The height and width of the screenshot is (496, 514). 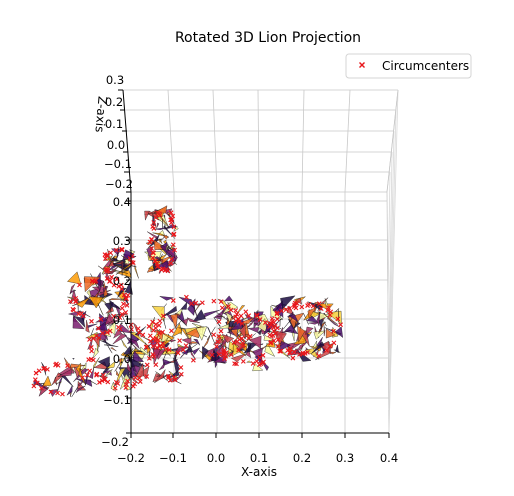 I want to click on x-tick-label: 0.1, so click(x=259, y=458).